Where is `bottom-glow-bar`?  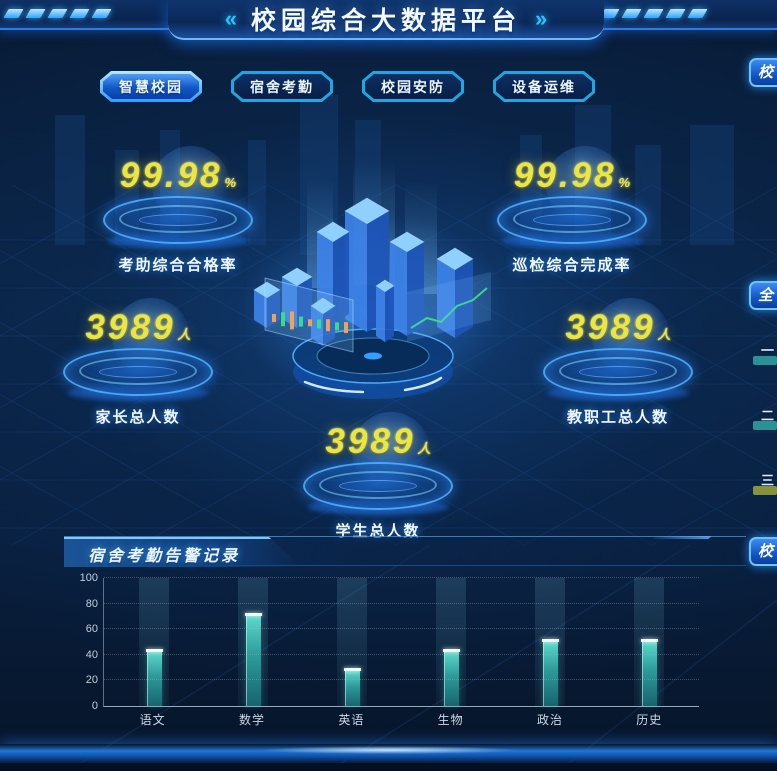
bottom-glow-bar is located at coordinates (388, 754).